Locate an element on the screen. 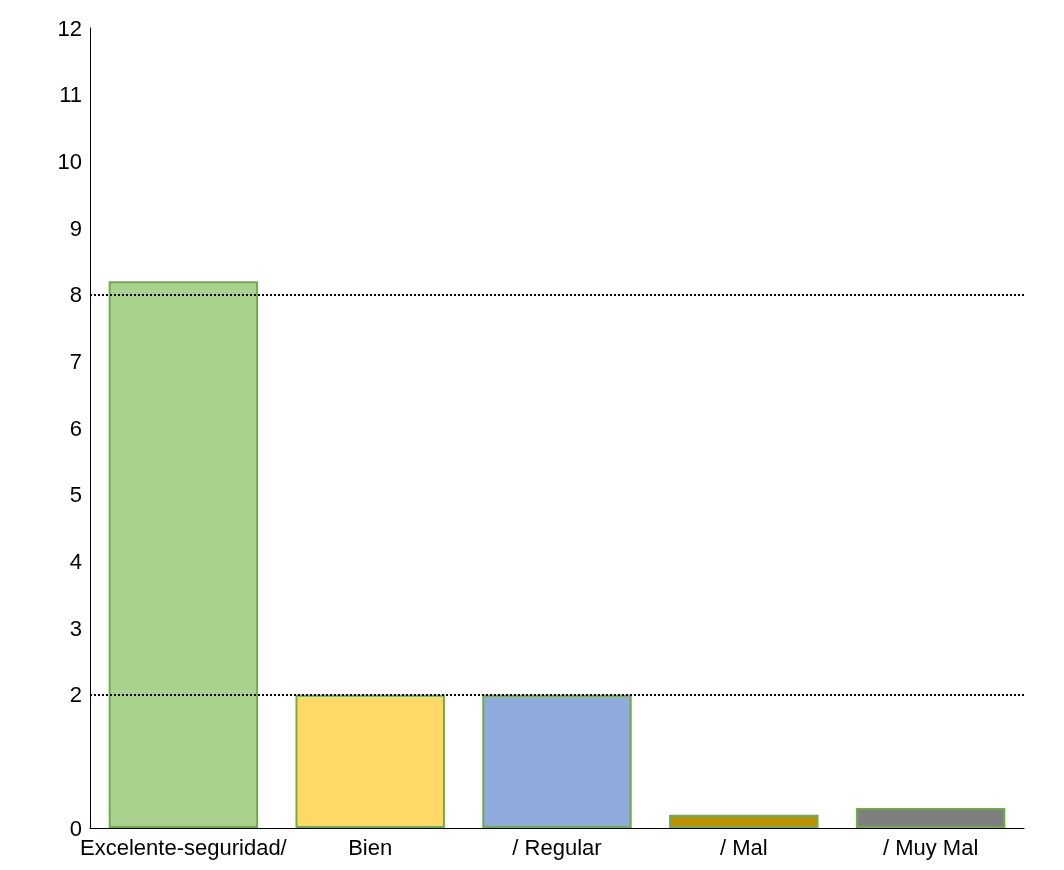 This screenshot has height=870, width=1064. x-tick-label: Excelente-seguridad/ is located at coordinates (184, 847).